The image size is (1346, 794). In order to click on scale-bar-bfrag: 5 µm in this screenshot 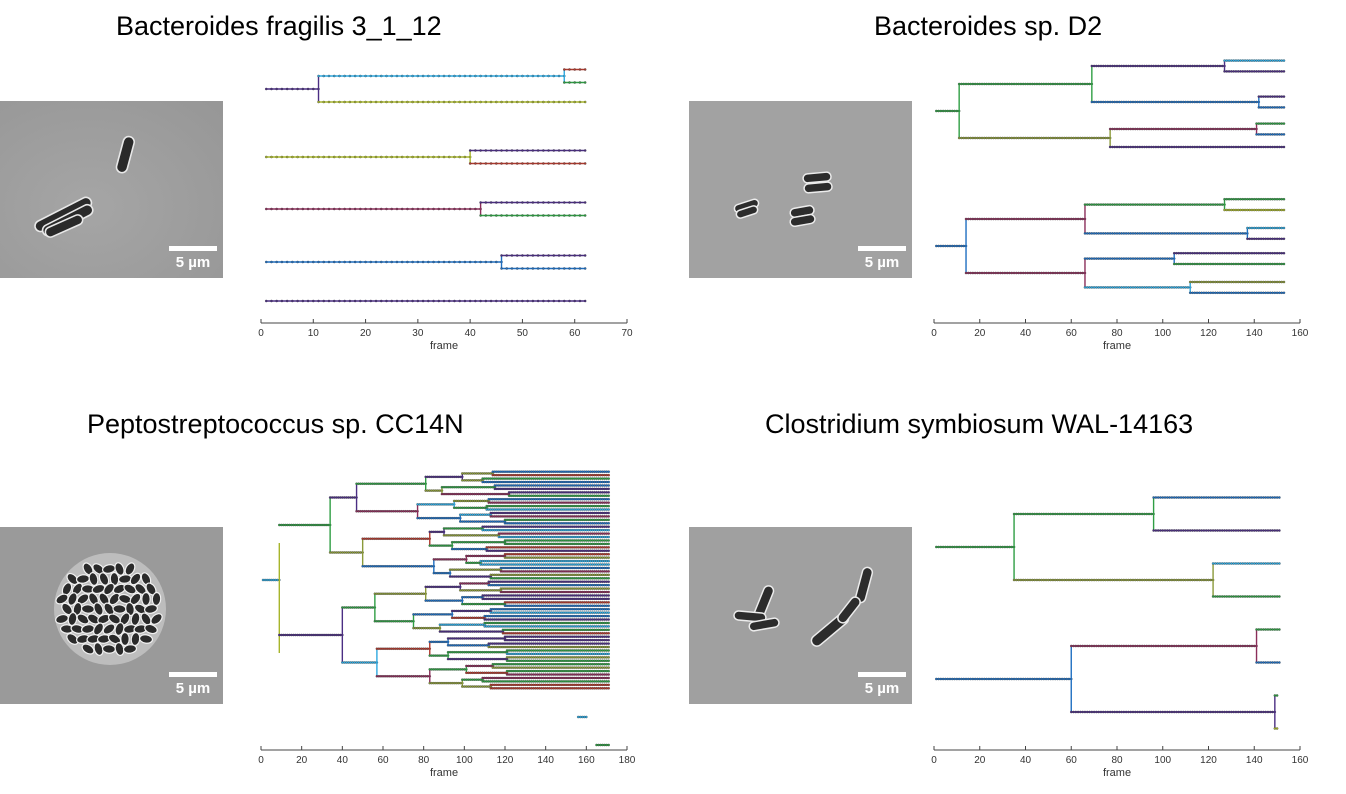, I will do `click(193, 258)`.